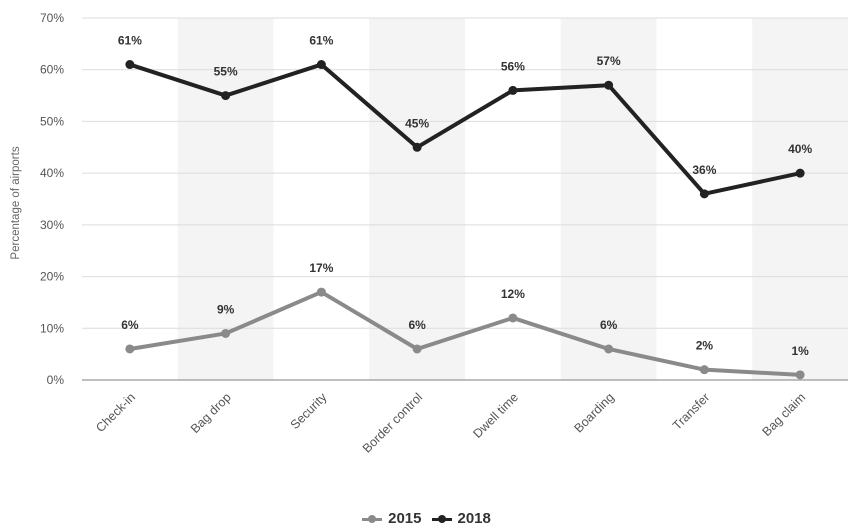 The image size is (853, 530). Describe the element at coordinates (52, 173) in the screenshot. I see `y-tick-label: 40%` at that location.